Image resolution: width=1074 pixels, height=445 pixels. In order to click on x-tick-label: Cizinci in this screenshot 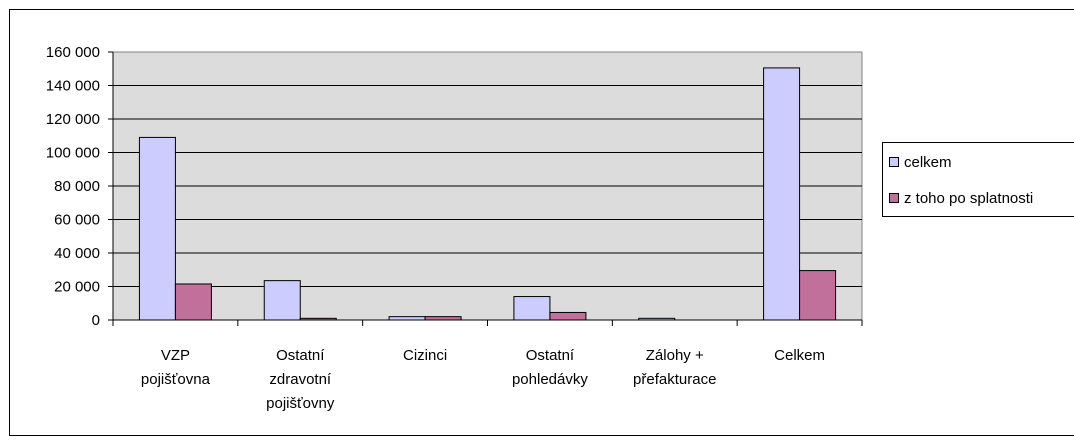, I will do `click(425, 355)`.